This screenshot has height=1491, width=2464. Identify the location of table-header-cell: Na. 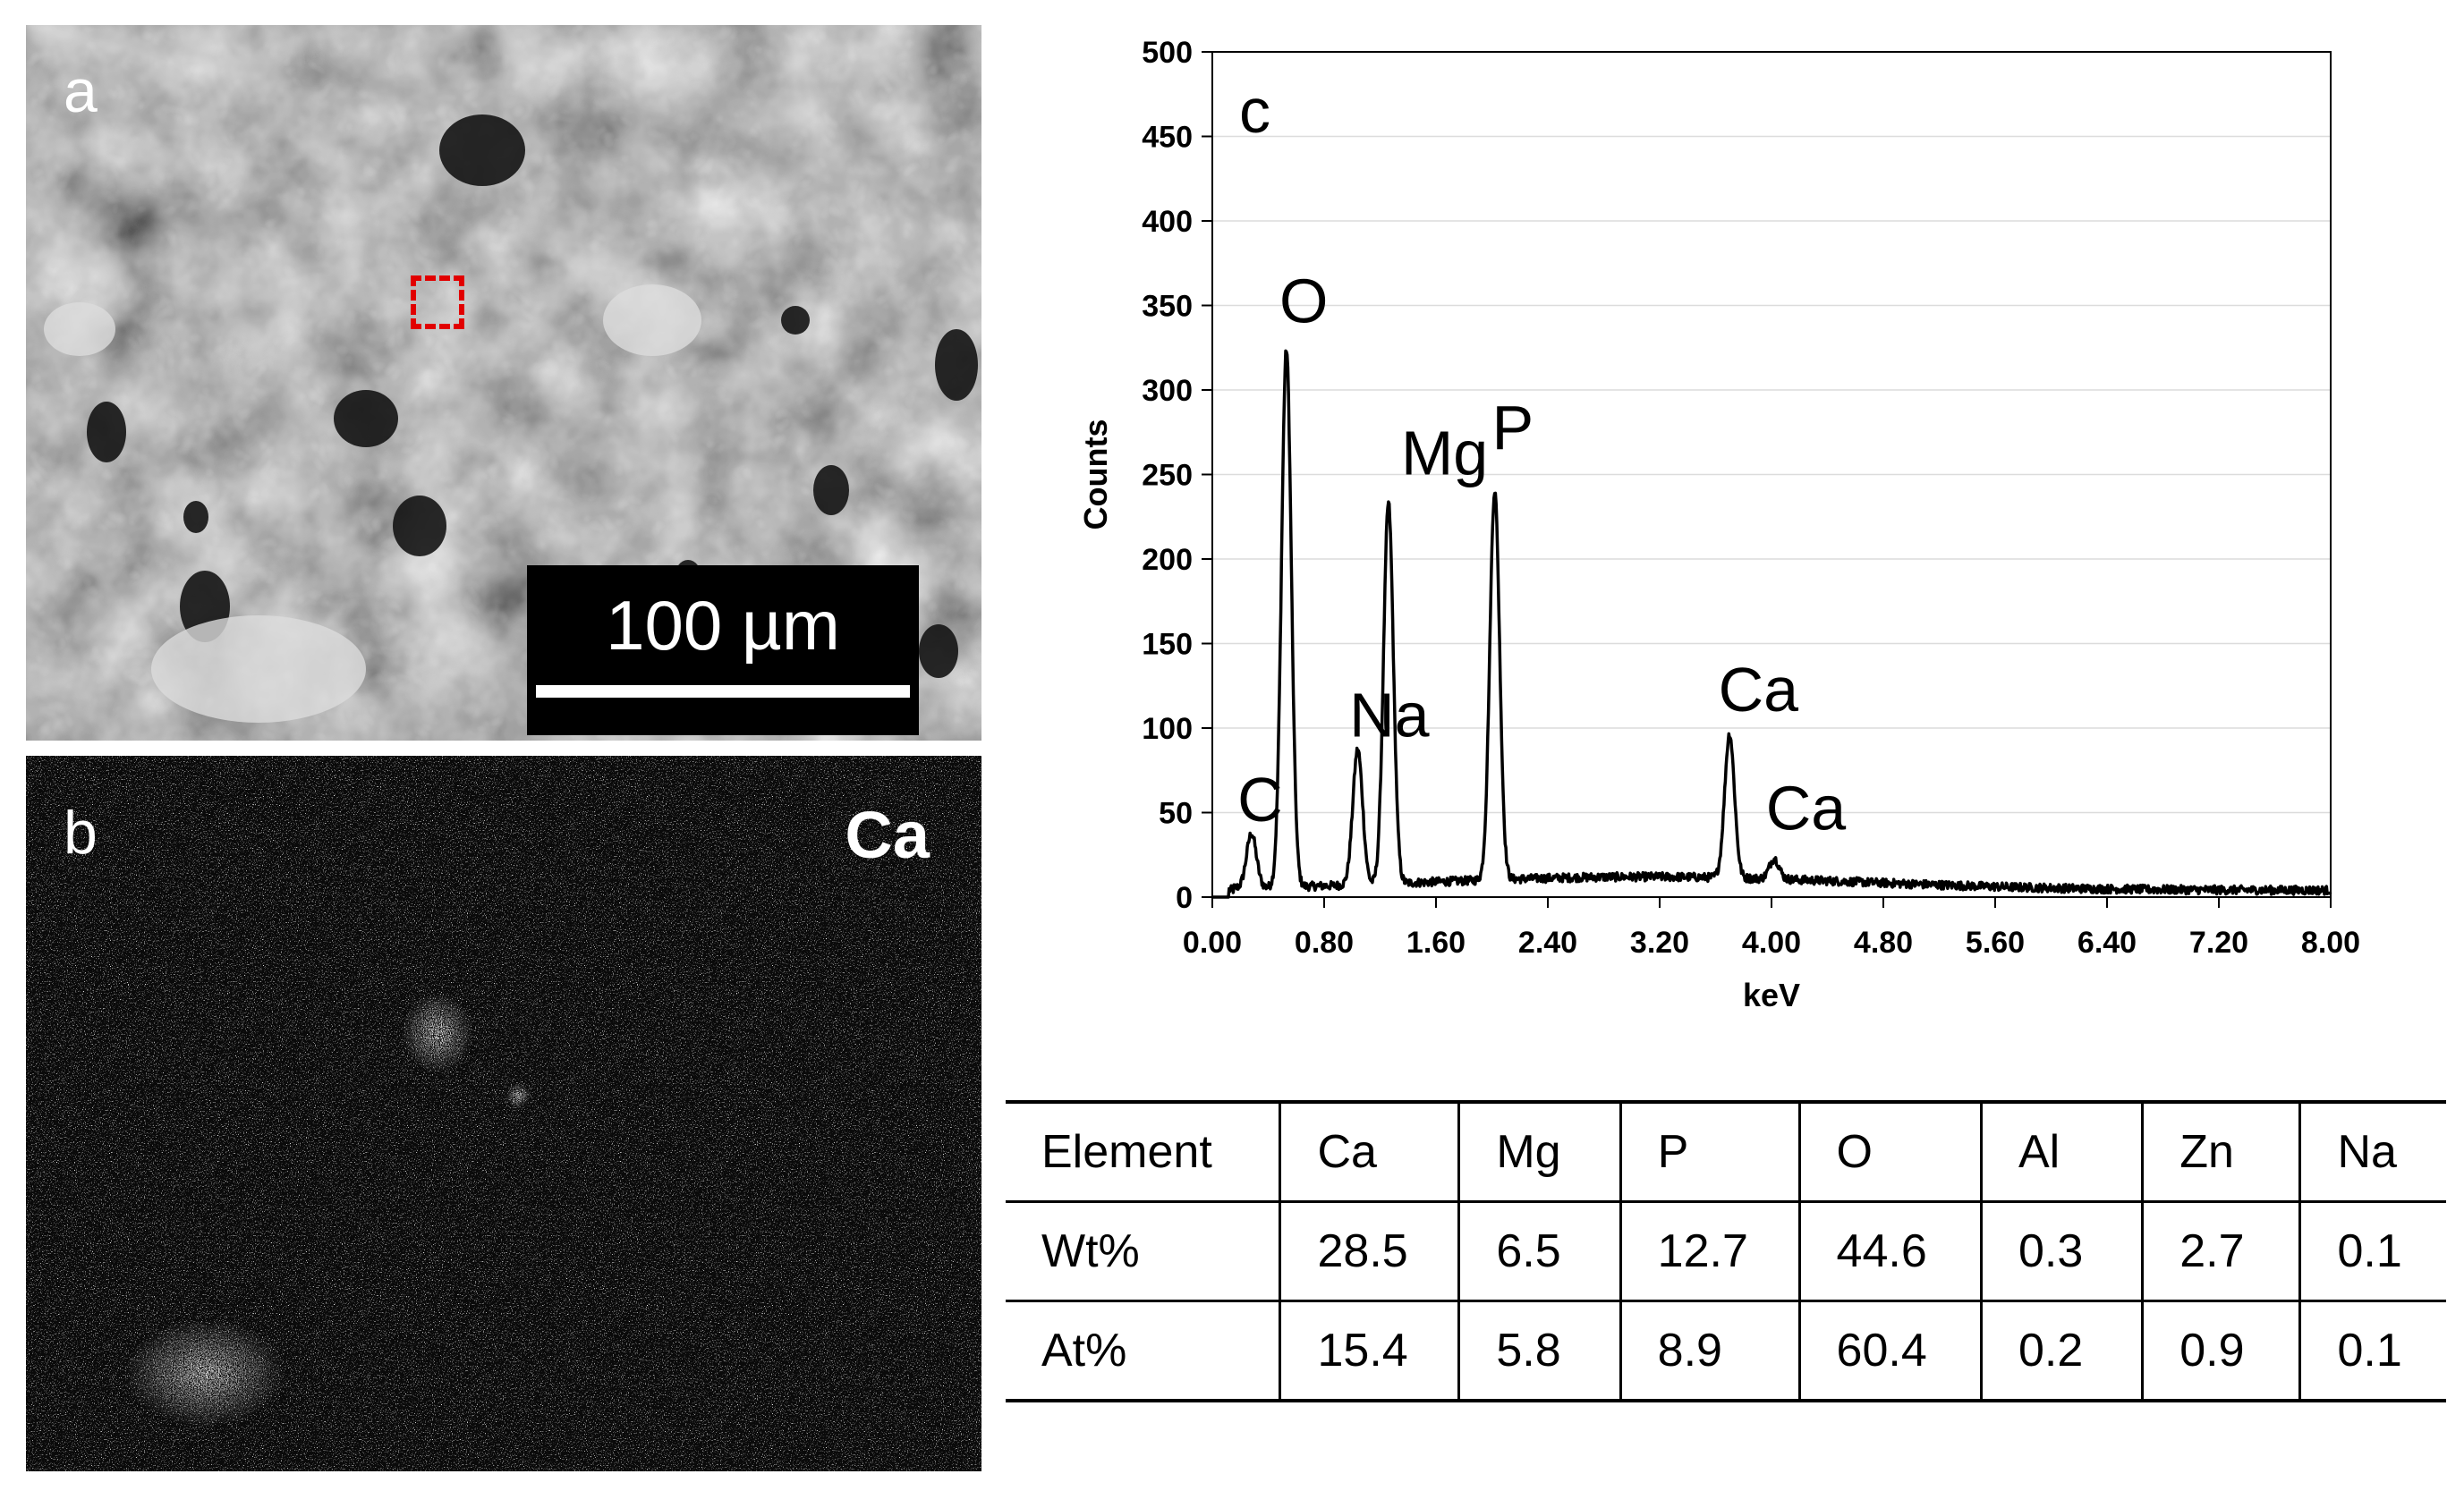
(2372, 1151).